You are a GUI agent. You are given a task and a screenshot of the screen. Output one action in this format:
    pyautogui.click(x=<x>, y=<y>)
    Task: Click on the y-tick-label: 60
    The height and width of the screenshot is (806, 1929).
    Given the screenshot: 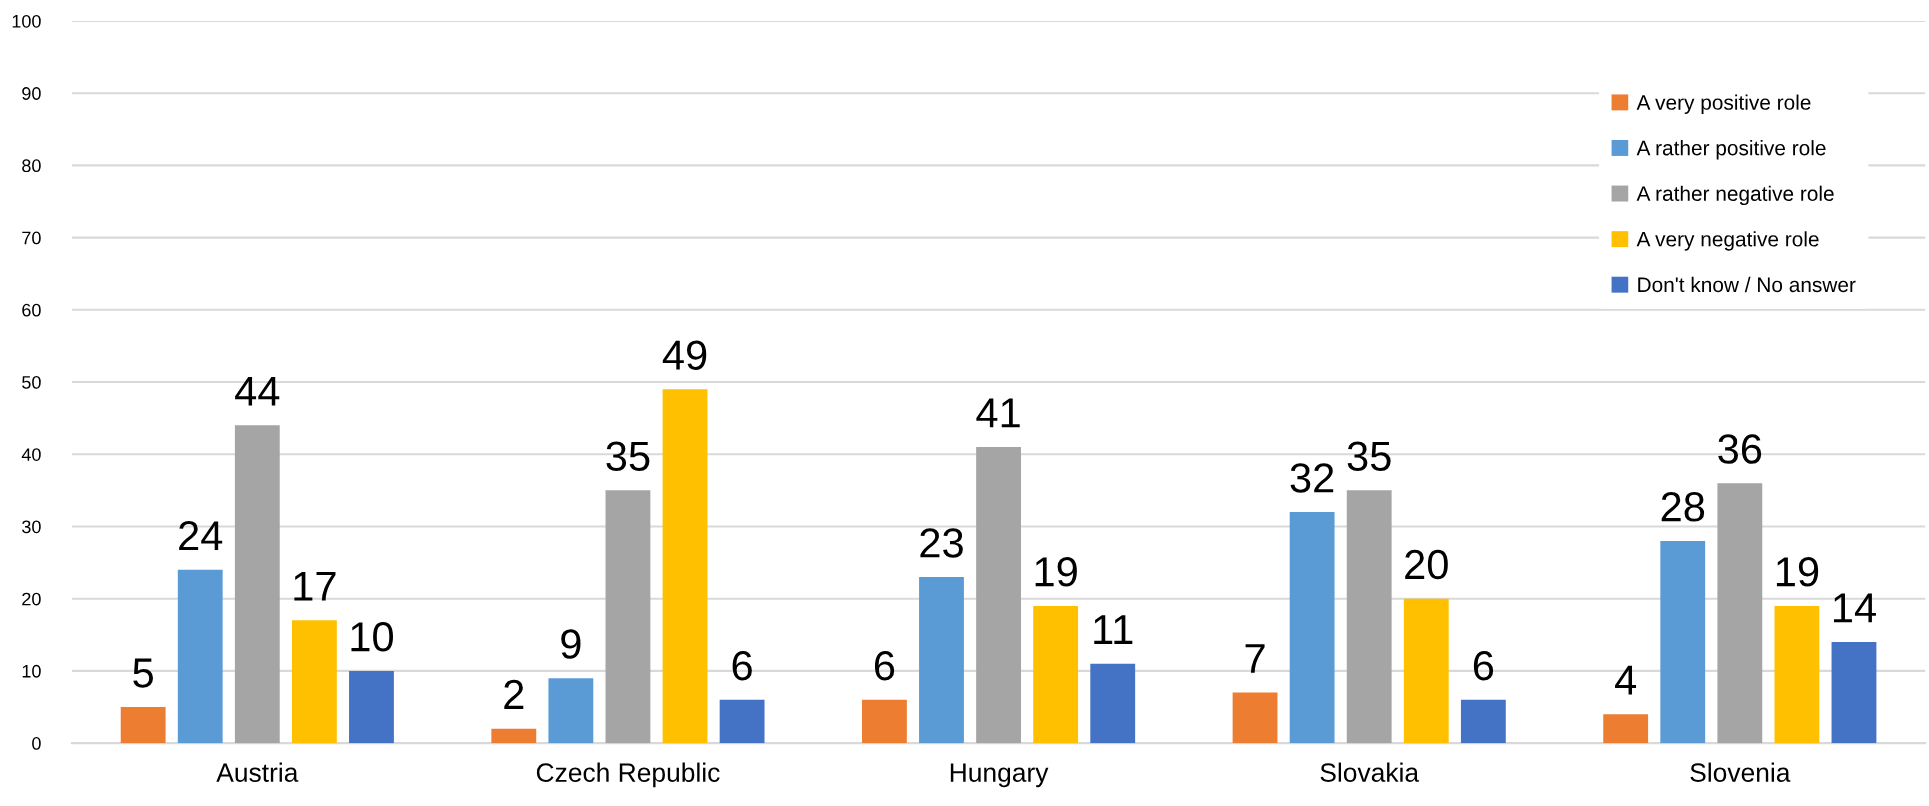 What is the action you would take?
    pyautogui.click(x=31, y=310)
    